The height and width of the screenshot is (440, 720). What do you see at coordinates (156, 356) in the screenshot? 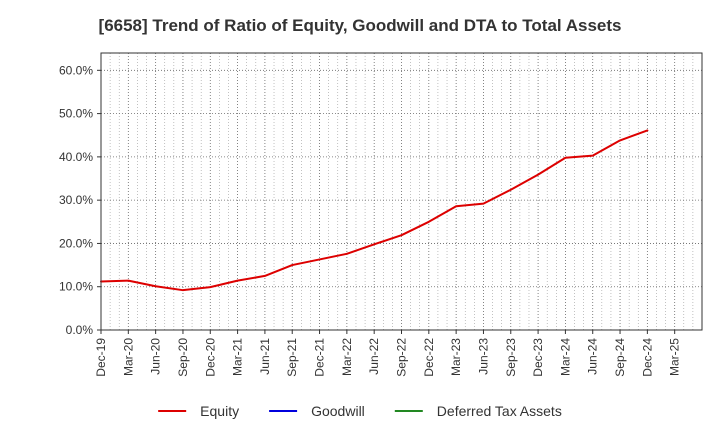
I see `x-tick-label: Jun-20` at bounding box center [156, 356].